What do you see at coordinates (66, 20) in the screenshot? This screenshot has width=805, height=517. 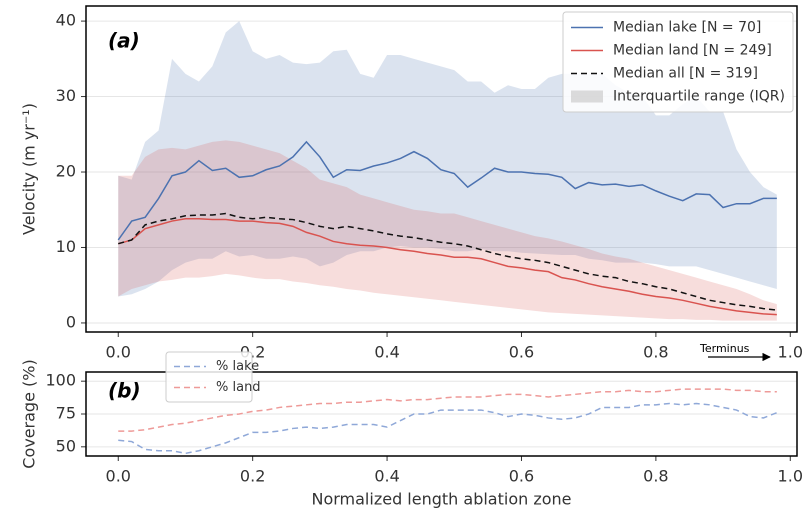 I see `y-tick-label: 40` at bounding box center [66, 20].